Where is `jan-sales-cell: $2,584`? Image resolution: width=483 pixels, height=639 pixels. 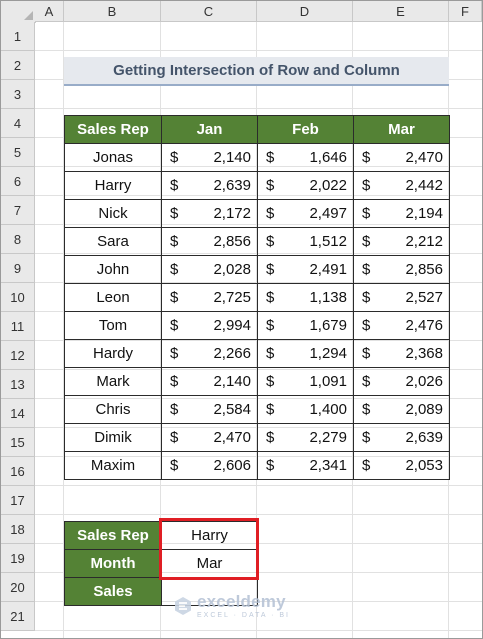 jan-sales-cell: $2,584 is located at coordinates (209, 409).